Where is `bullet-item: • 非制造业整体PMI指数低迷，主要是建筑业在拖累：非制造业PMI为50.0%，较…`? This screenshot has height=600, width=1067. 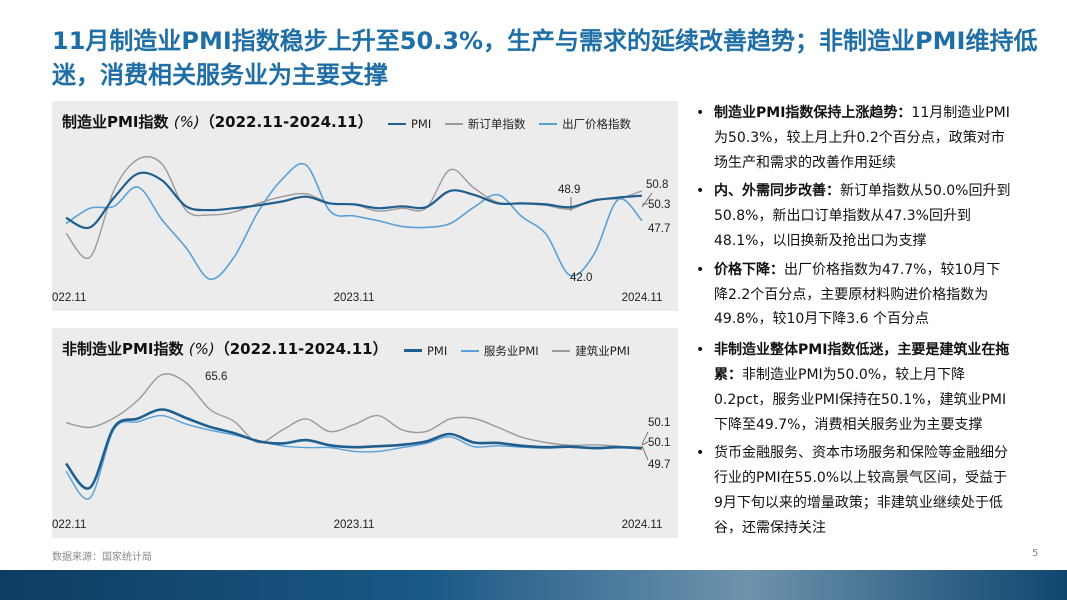
bullet-item: • 非制造业整体PMI指数低迷，主要是建筑业在拖累：非制造业PMI为50.0%，较… is located at coordinates (854, 387).